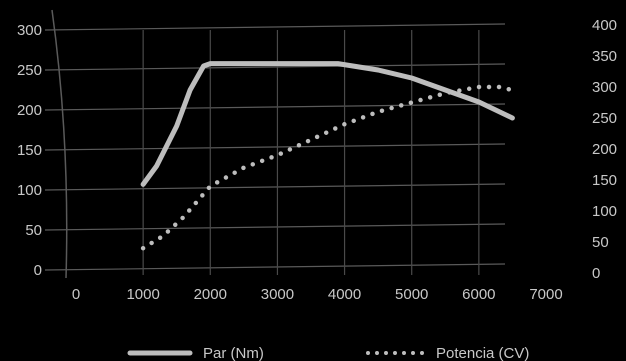  What do you see at coordinates (29, 190) in the screenshot?
I see `y-left-tick-label: 100` at bounding box center [29, 190].